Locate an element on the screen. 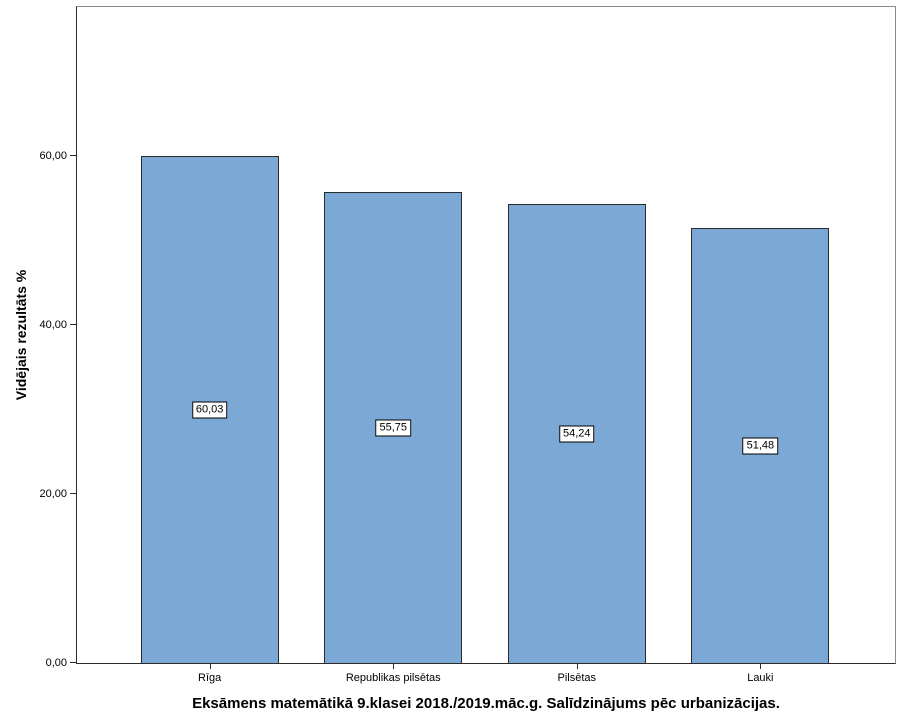 The width and height of the screenshot is (905, 724). bar-value-label: 55,75 is located at coordinates (393, 428).